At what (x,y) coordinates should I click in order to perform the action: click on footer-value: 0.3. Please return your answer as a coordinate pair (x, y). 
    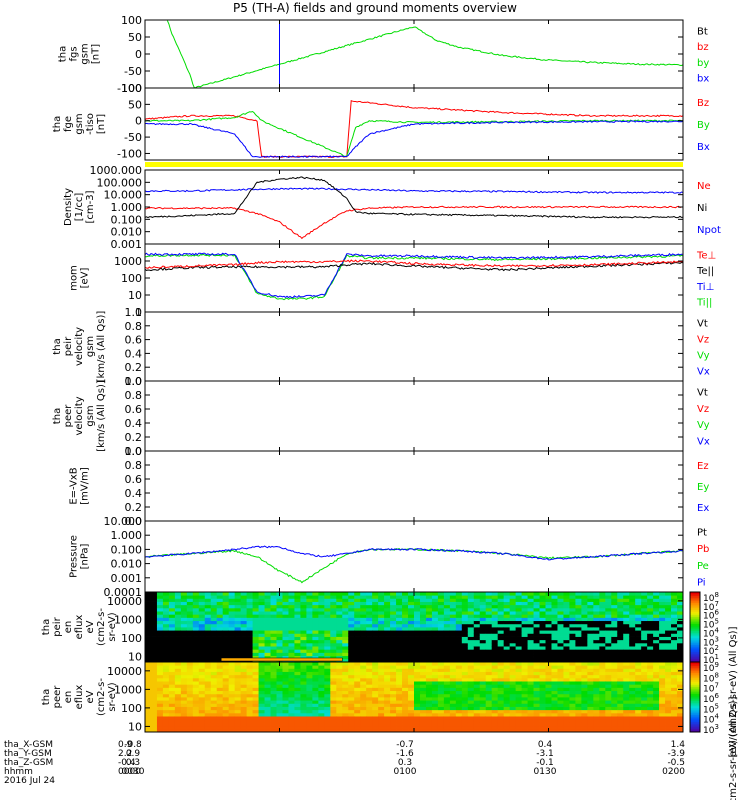
    Looking at the image, I should click on (405, 763).